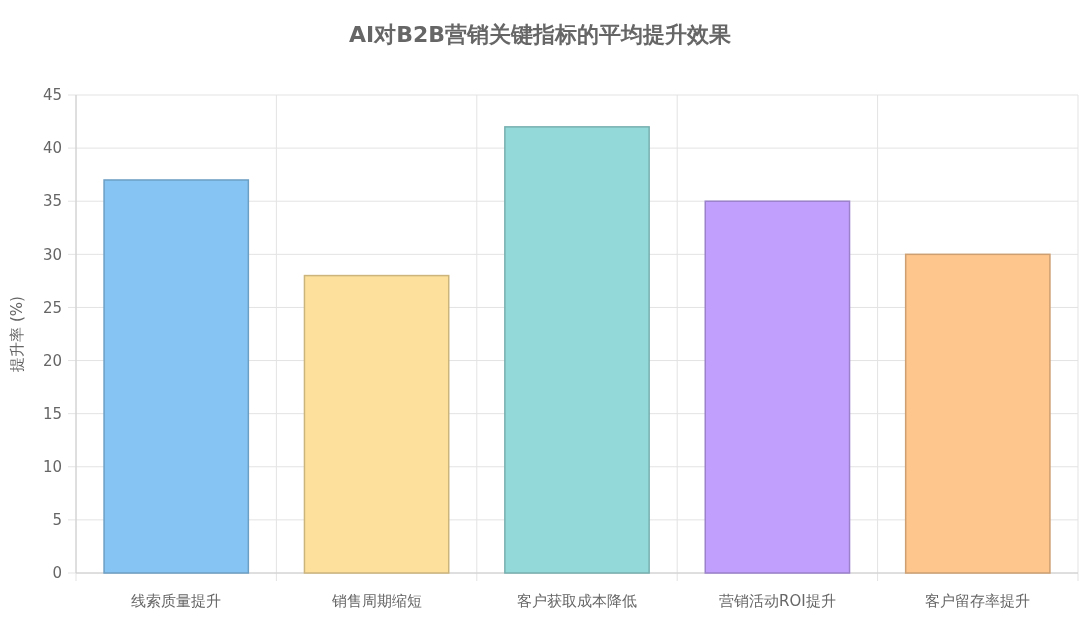 The image size is (1080, 617). What do you see at coordinates (52, 95) in the screenshot?
I see `y-tick-label: 45` at bounding box center [52, 95].